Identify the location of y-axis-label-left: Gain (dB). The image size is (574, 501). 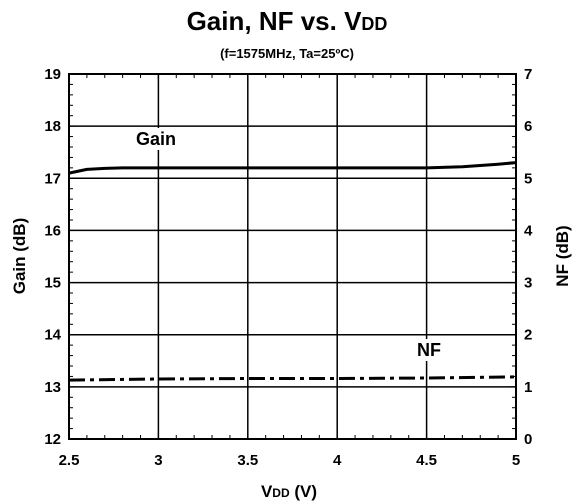
(19, 256).